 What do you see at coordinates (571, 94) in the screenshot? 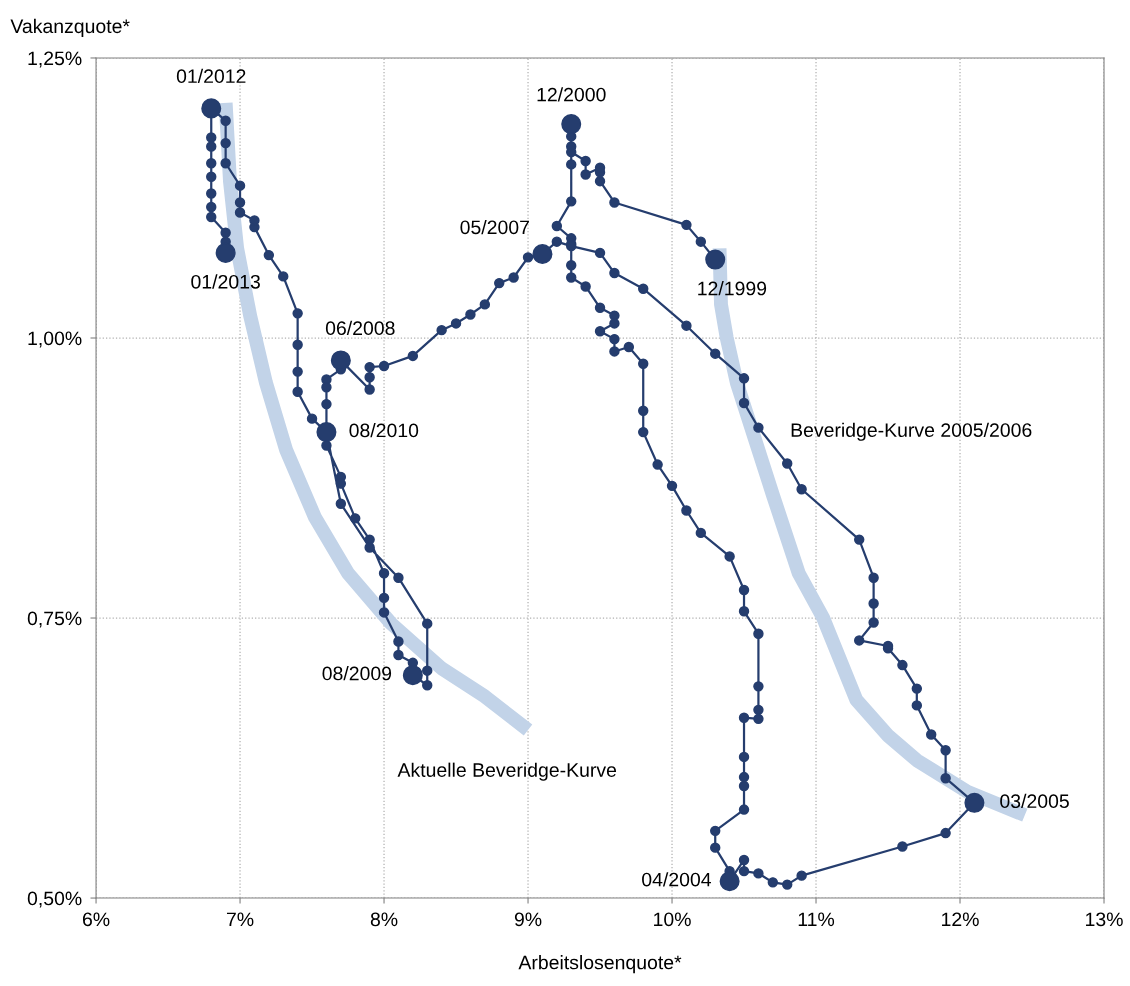
I see `annotation: 12/2000` at bounding box center [571, 94].